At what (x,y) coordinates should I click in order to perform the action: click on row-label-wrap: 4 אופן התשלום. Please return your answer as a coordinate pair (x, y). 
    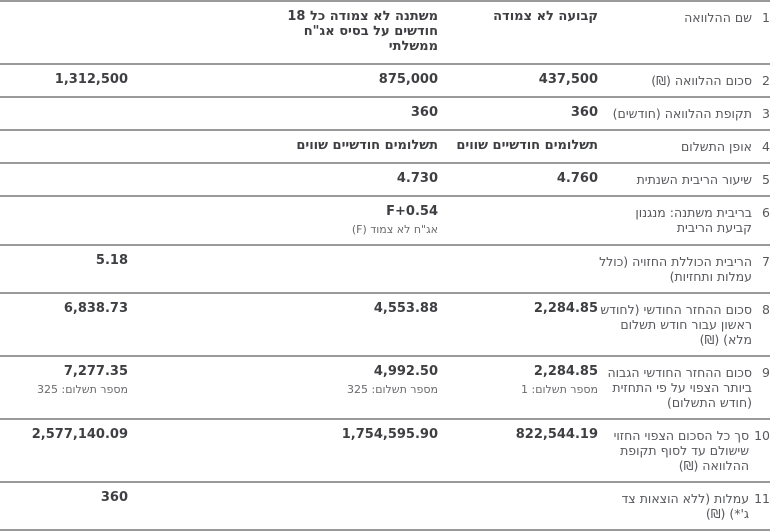
    Looking at the image, I should click on (684, 146).